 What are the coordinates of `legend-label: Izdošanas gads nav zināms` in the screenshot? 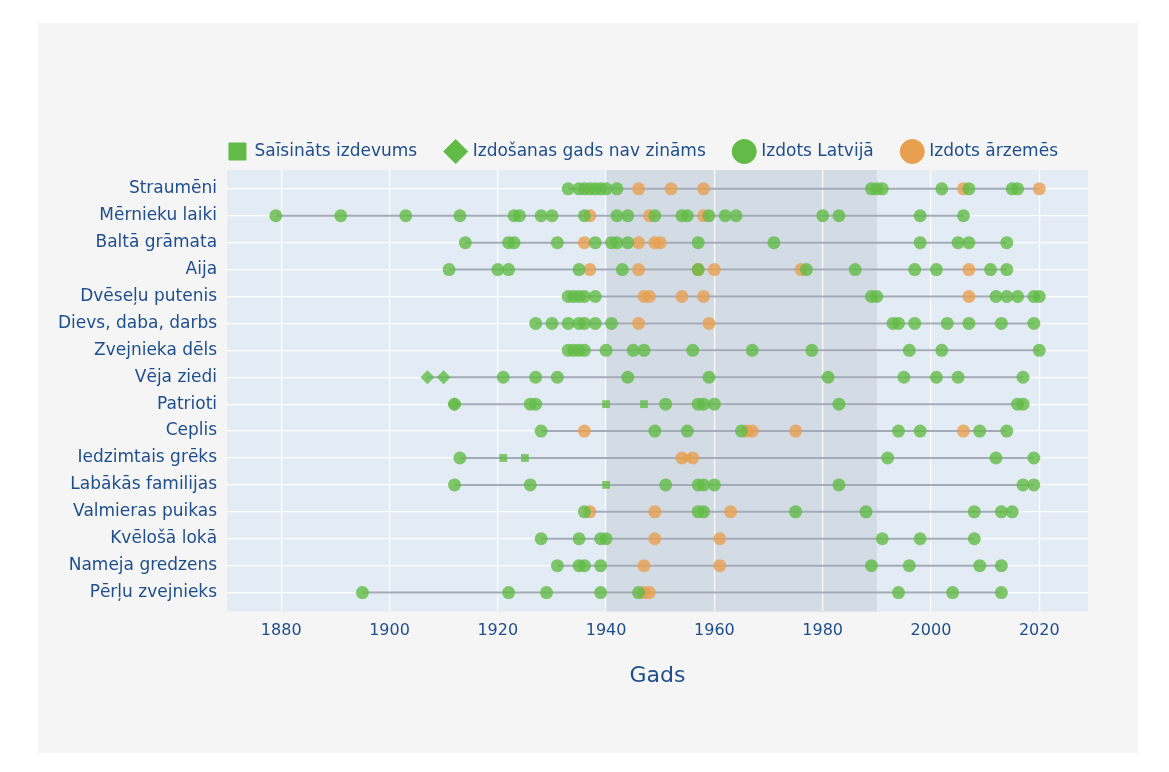 It's located at (589, 149).